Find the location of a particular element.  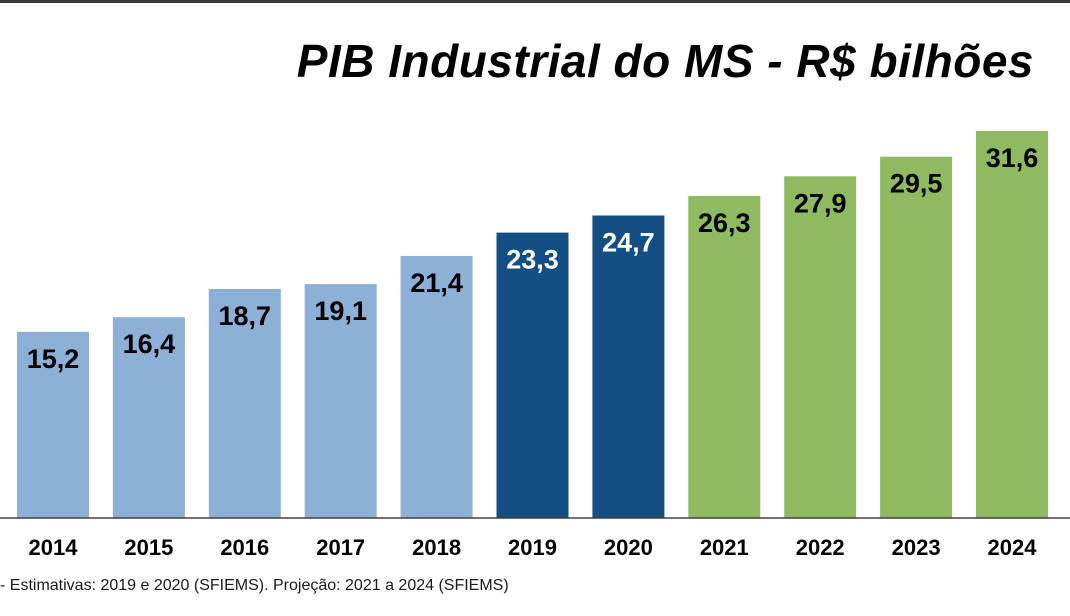

data-label-2022: 27,9 is located at coordinates (820, 203).